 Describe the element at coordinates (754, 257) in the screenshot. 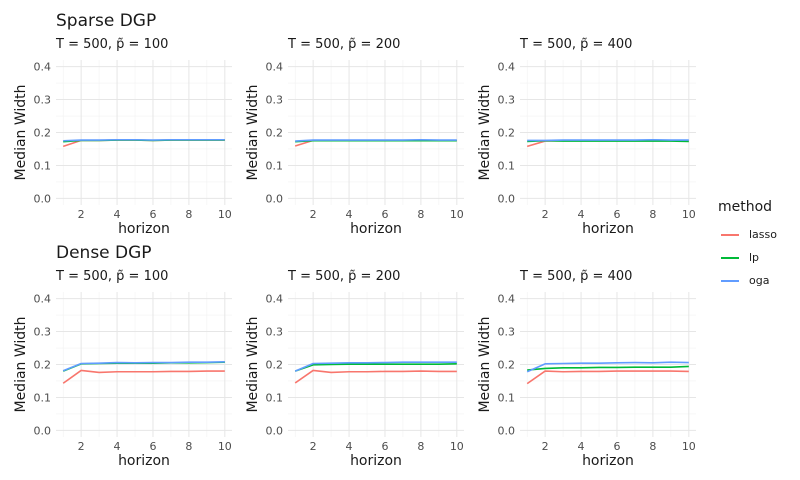

I see `legend-label-lp: lp` at that location.